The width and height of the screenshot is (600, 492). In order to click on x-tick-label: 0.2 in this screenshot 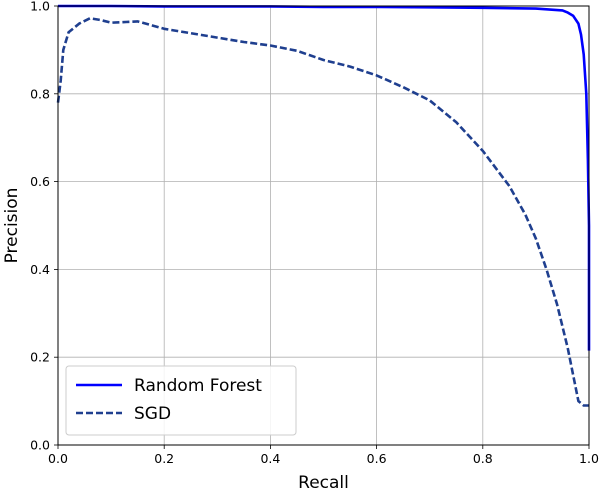, I will do `click(164, 458)`.